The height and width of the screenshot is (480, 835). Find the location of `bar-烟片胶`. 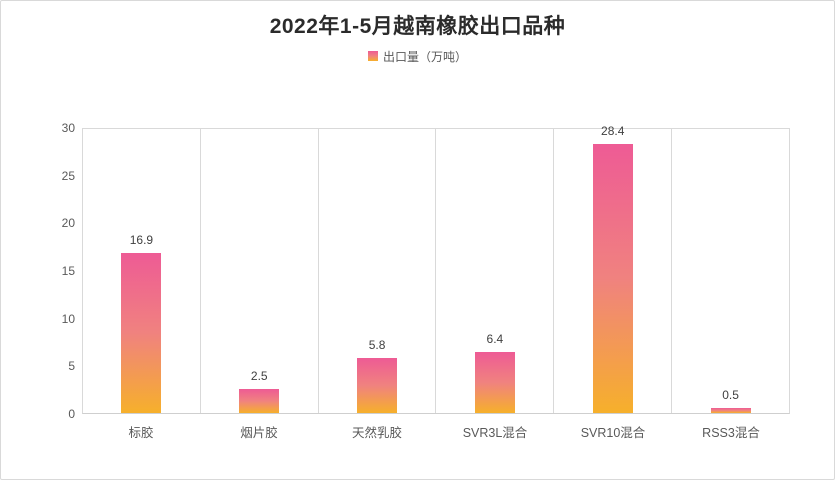

bar-烟片胶 is located at coordinates (259, 401).